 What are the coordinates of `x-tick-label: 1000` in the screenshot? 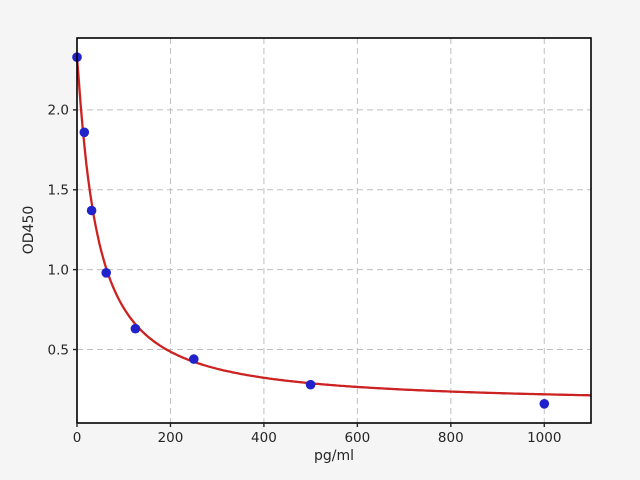 It's located at (544, 438).